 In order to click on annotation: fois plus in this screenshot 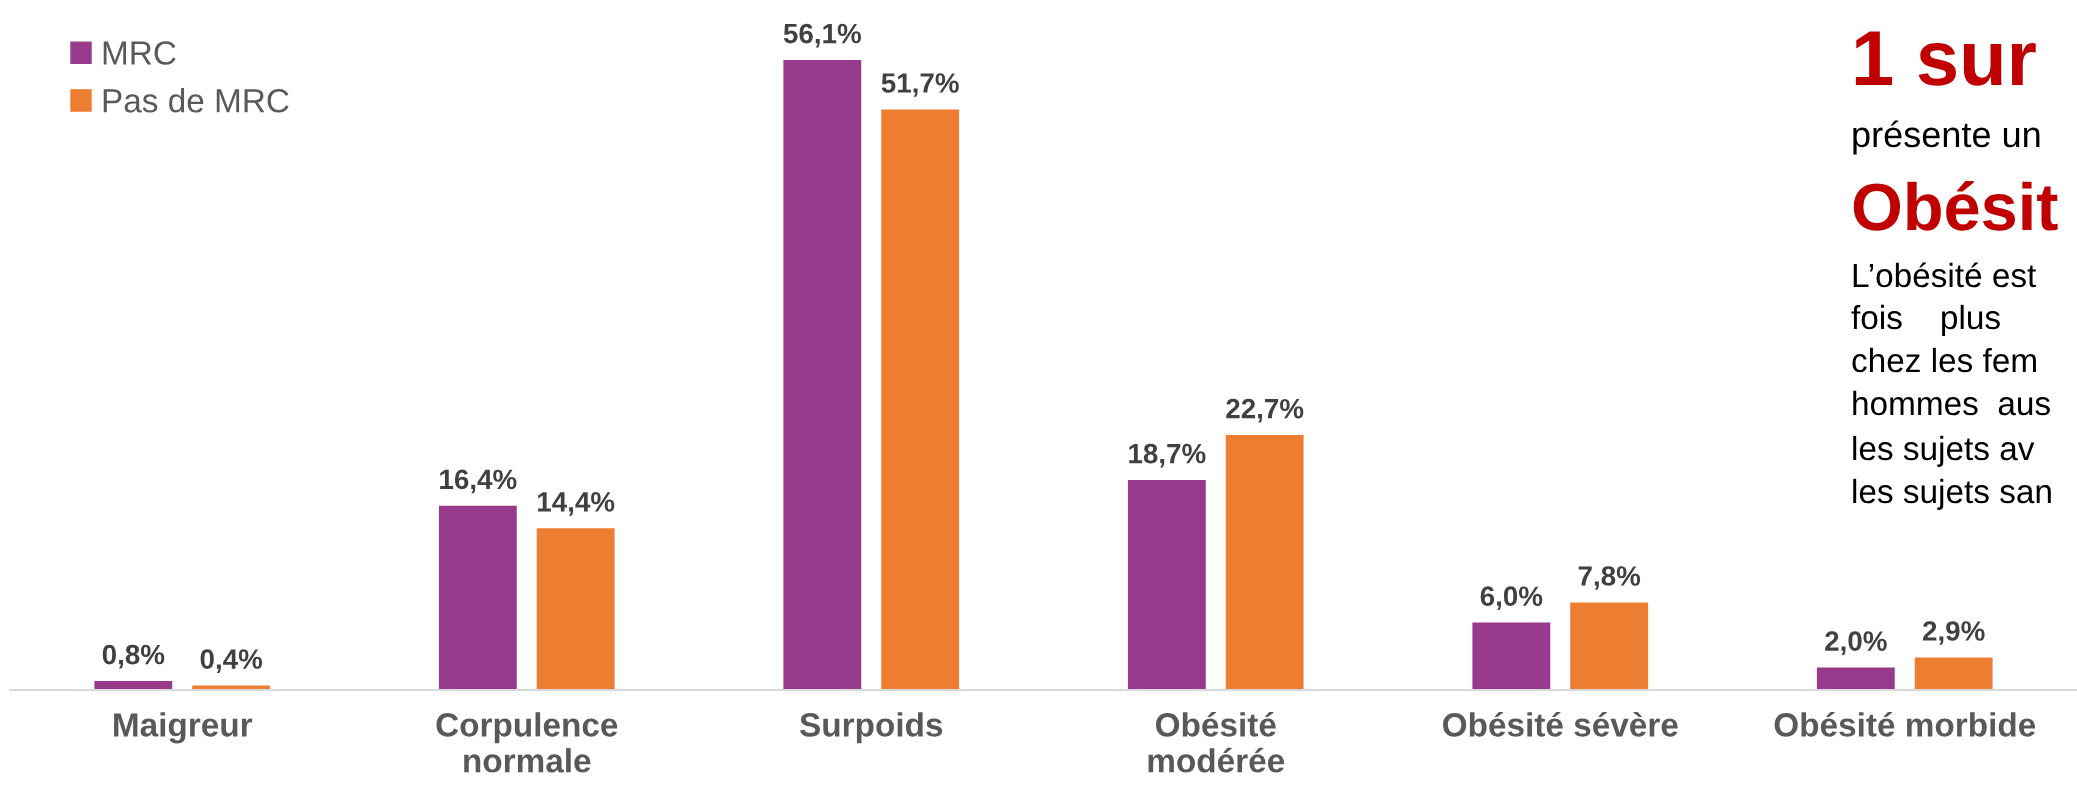, I will do `click(1925, 320)`.